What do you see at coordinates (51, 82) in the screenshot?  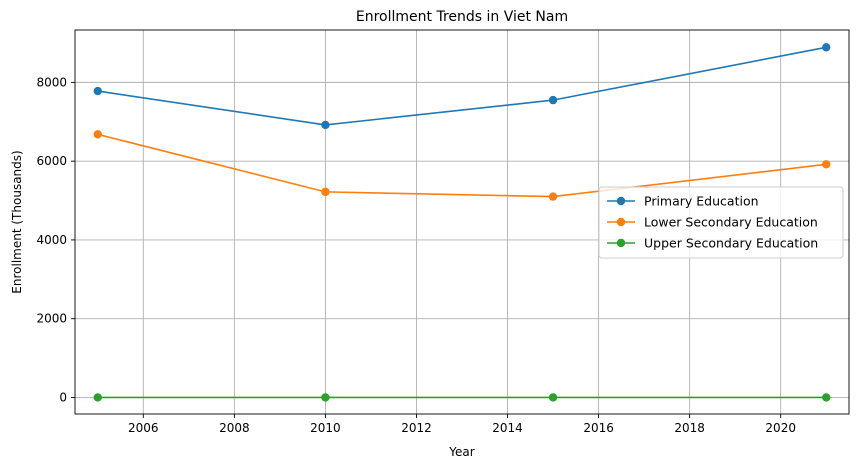 I see `y-tick-label: 8000` at bounding box center [51, 82].